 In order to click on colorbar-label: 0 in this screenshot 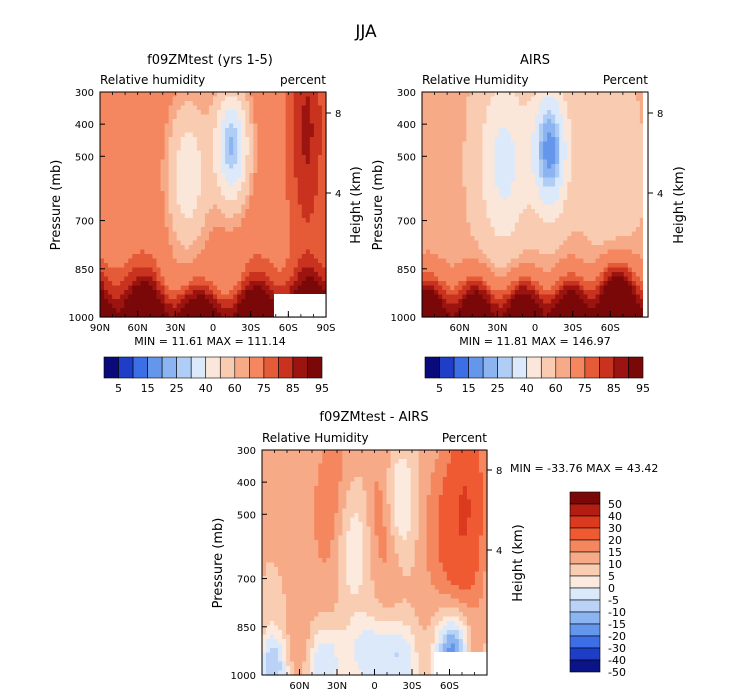, I will do `click(611, 588)`.